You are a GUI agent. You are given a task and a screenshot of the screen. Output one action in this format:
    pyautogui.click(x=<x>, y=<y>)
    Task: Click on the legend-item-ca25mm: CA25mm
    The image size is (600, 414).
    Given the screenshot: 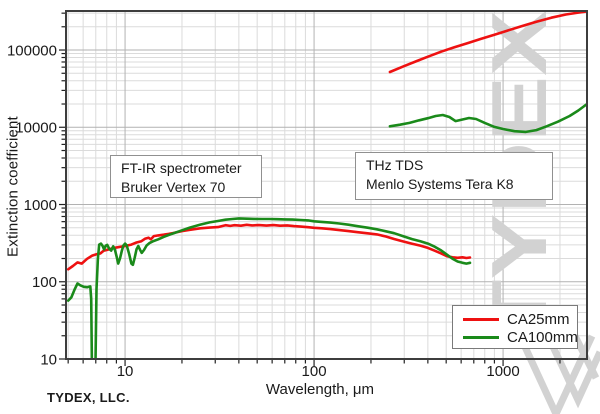 What is the action you would take?
    pyautogui.click(x=520, y=319)
    